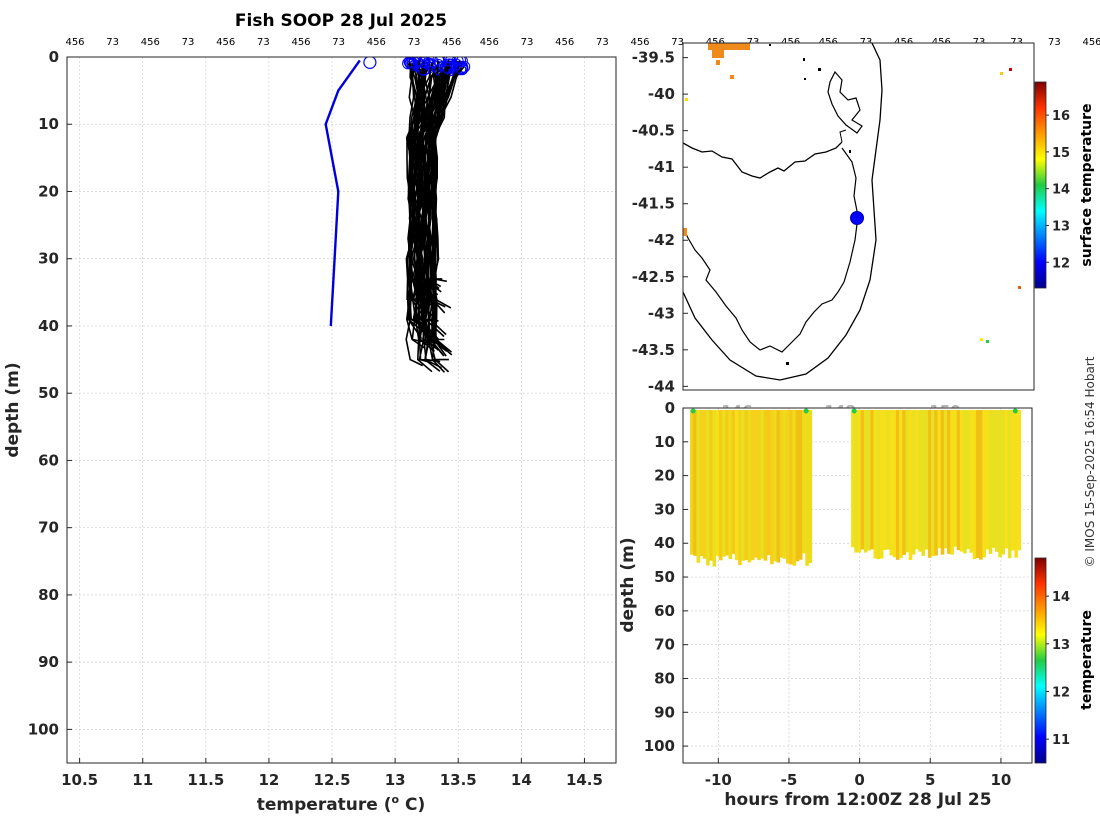  Describe the element at coordinates (857, 585) in the screenshot. I see `section-axes-frame` at that location.